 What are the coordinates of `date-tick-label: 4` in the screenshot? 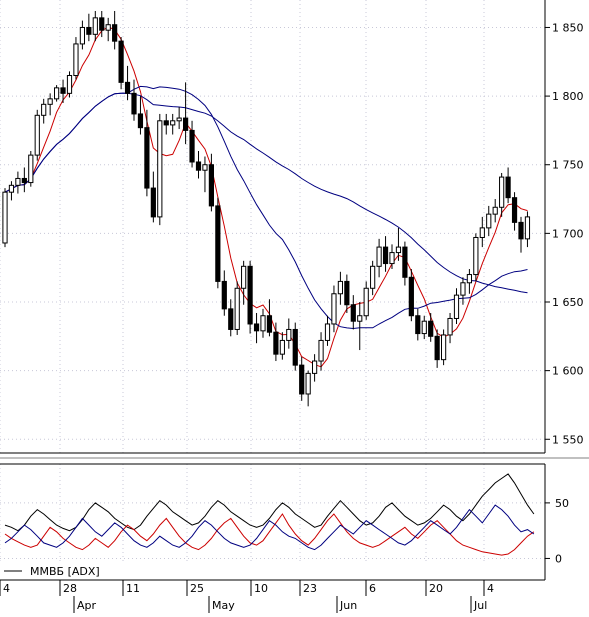 It's located at (490, 588).